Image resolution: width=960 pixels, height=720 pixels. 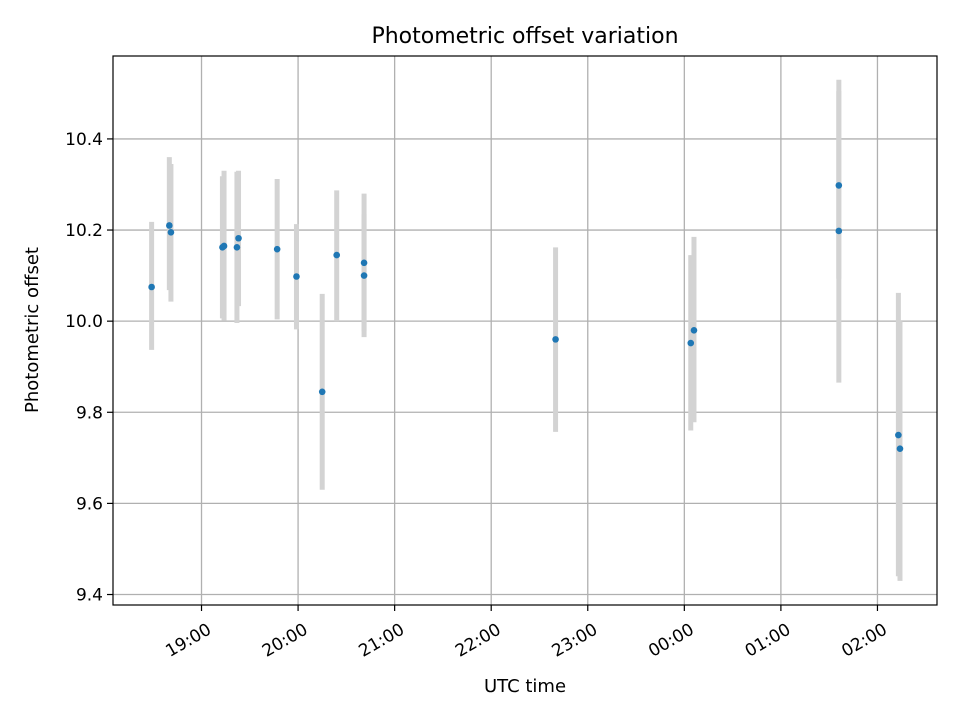 I want to click on x-axis-label: UTC time, so click(x=525, y=686).